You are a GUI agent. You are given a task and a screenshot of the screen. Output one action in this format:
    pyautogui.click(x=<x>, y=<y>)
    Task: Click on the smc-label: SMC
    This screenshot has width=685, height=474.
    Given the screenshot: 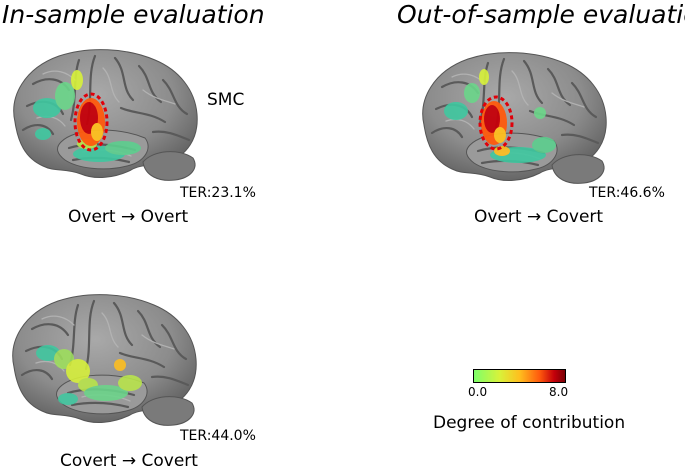 What is the action you would take?
    pyautogui.click(x=226, y=100)
    